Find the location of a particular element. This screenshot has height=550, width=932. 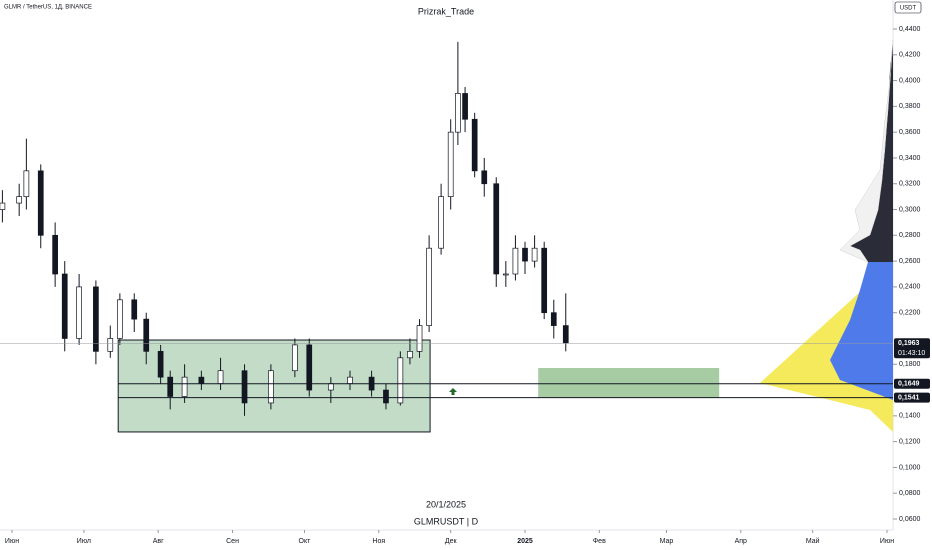

y-tick-label: 0,3800 is located at coordinates (910, 106).